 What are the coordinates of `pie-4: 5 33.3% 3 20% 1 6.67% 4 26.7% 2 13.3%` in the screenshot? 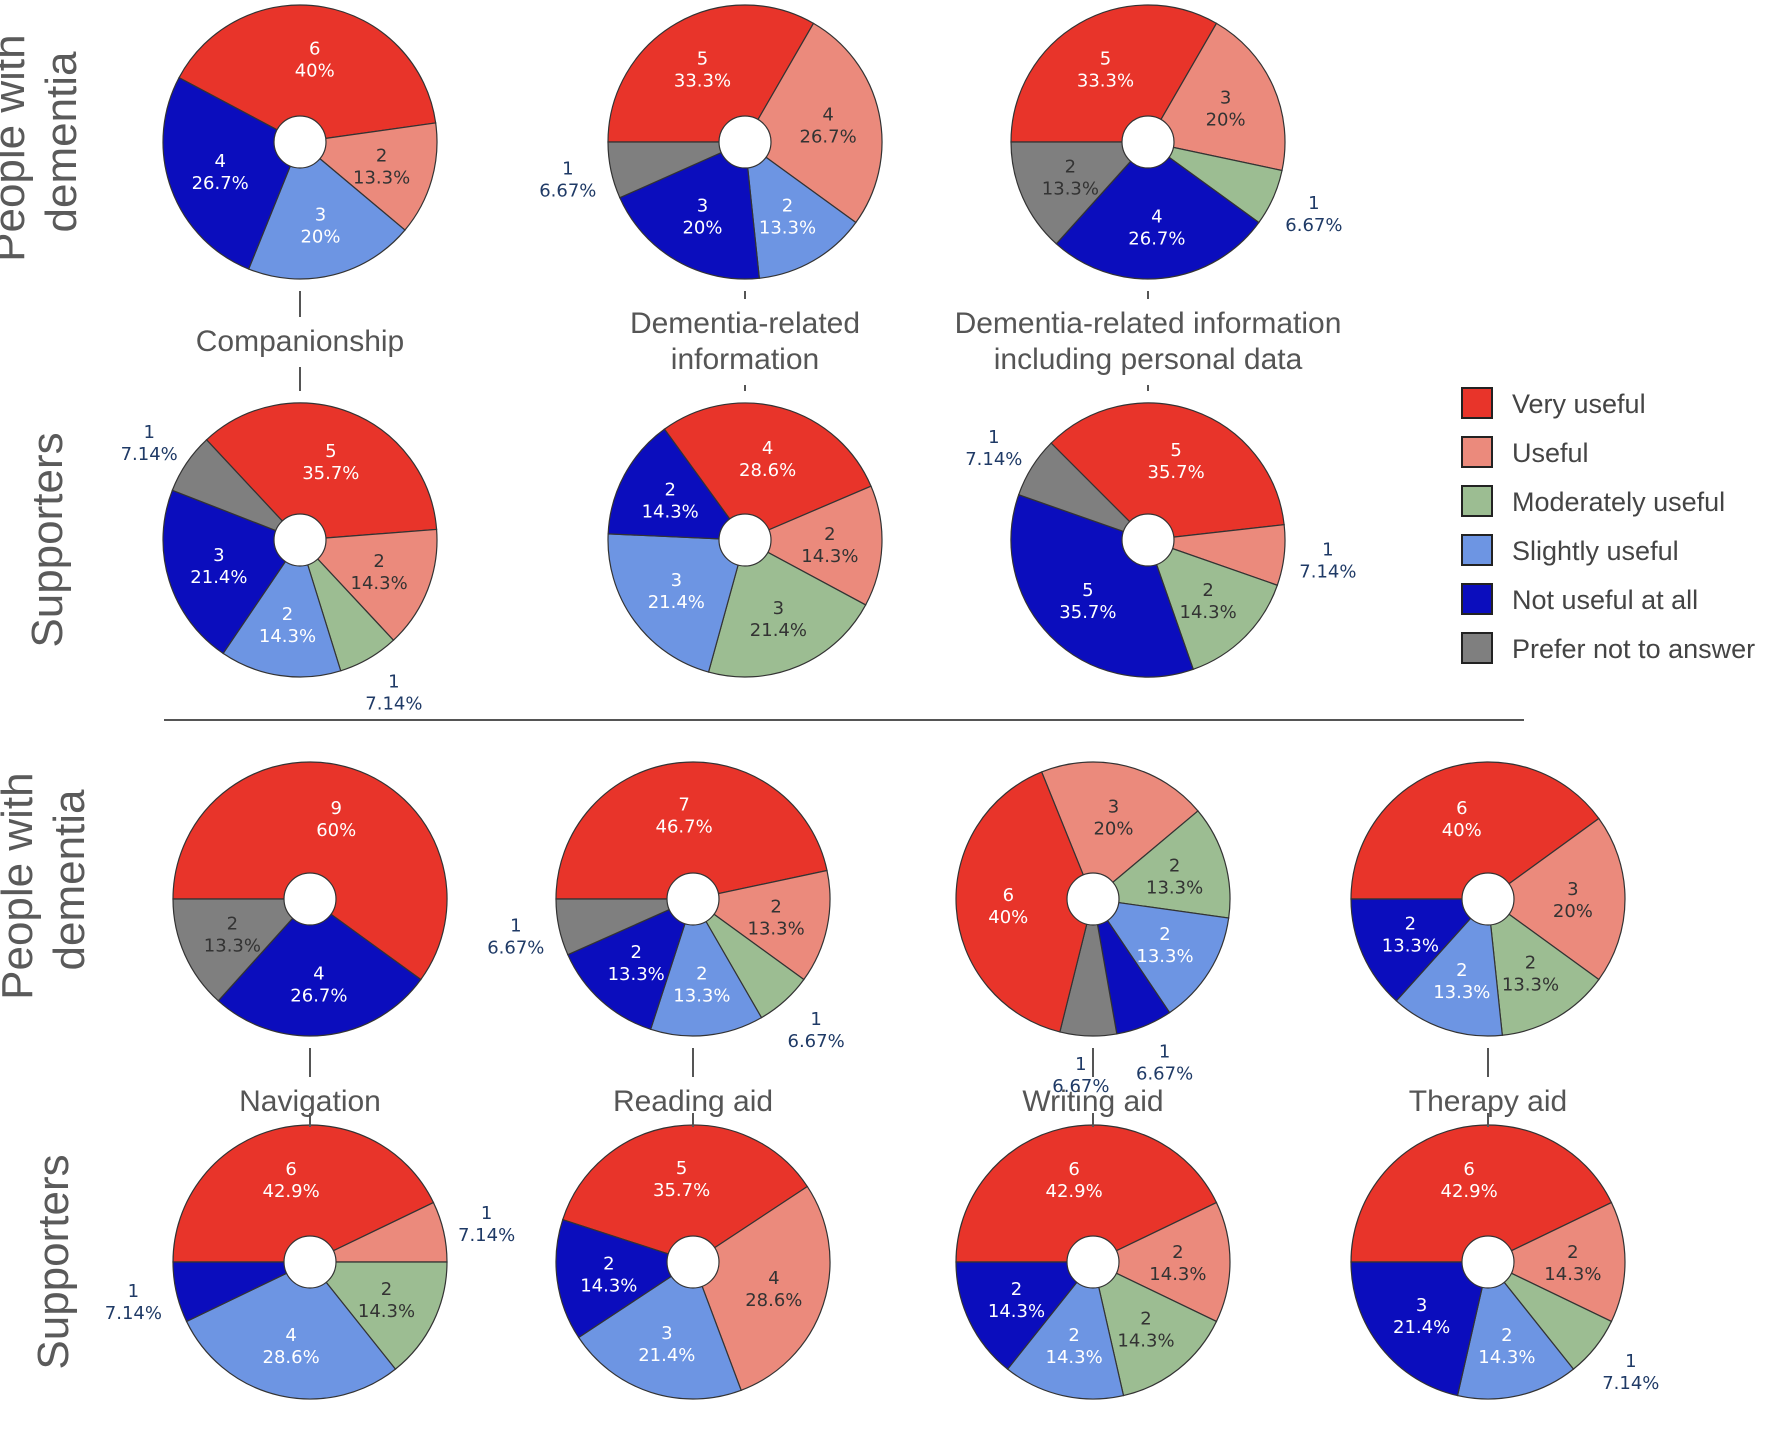 It's located at (1176, 142).